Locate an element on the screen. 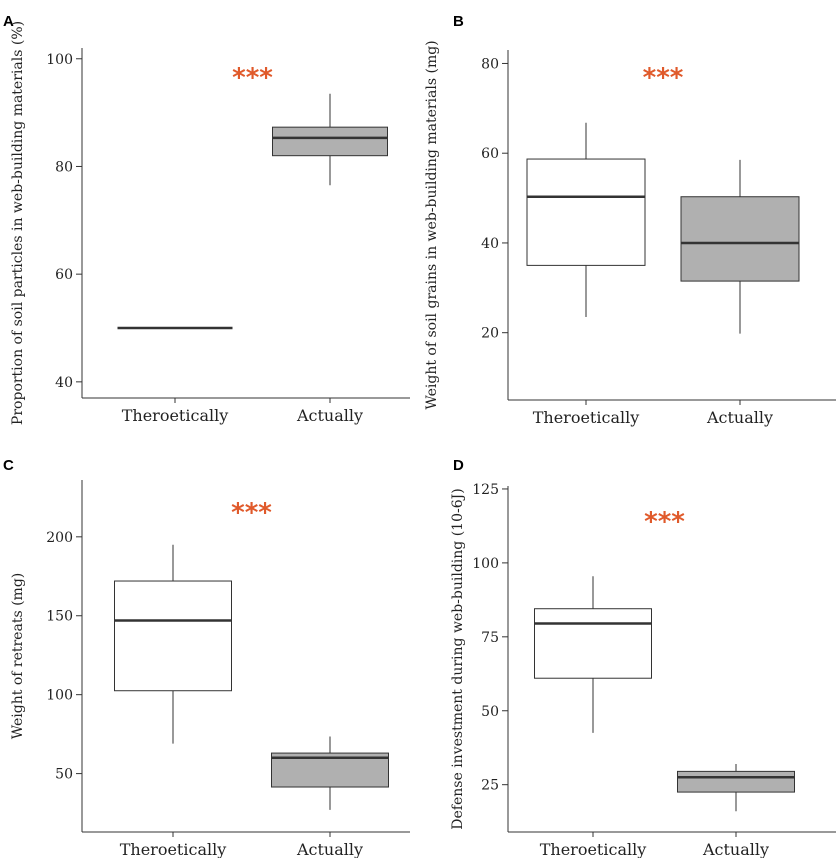 The width and height of the screenshot is (836, 858). panel-a-category-label: Theroetically is located at coordinates (175, 415).